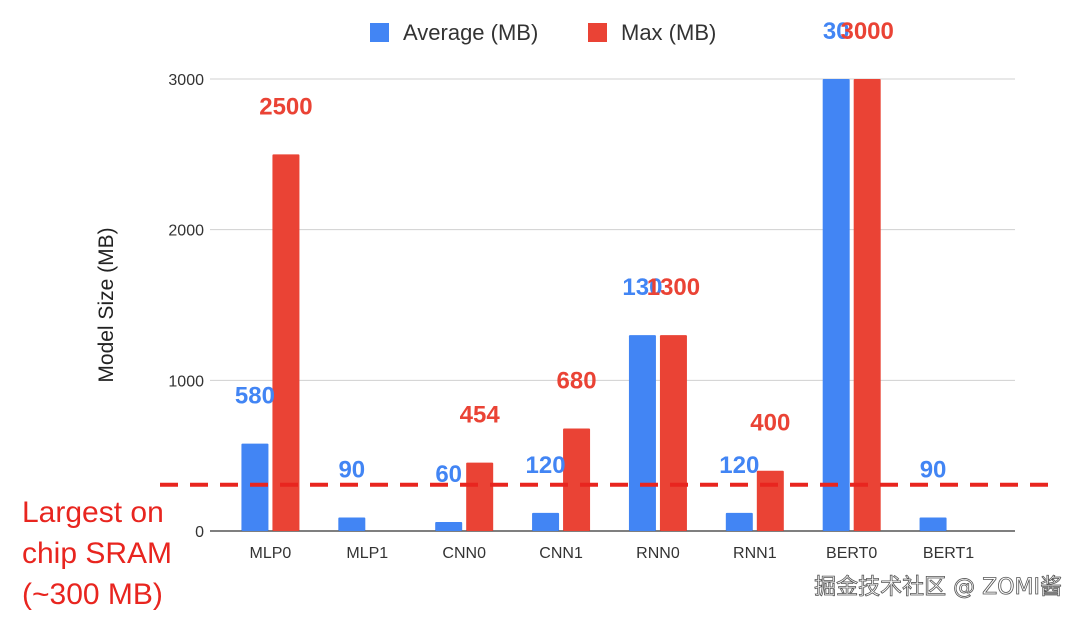 This screenshot has width=1080, height=618. Describe the element at coordinates (93, 512) in the screenshot. I see `sram-label-line: Largest on` at that location.